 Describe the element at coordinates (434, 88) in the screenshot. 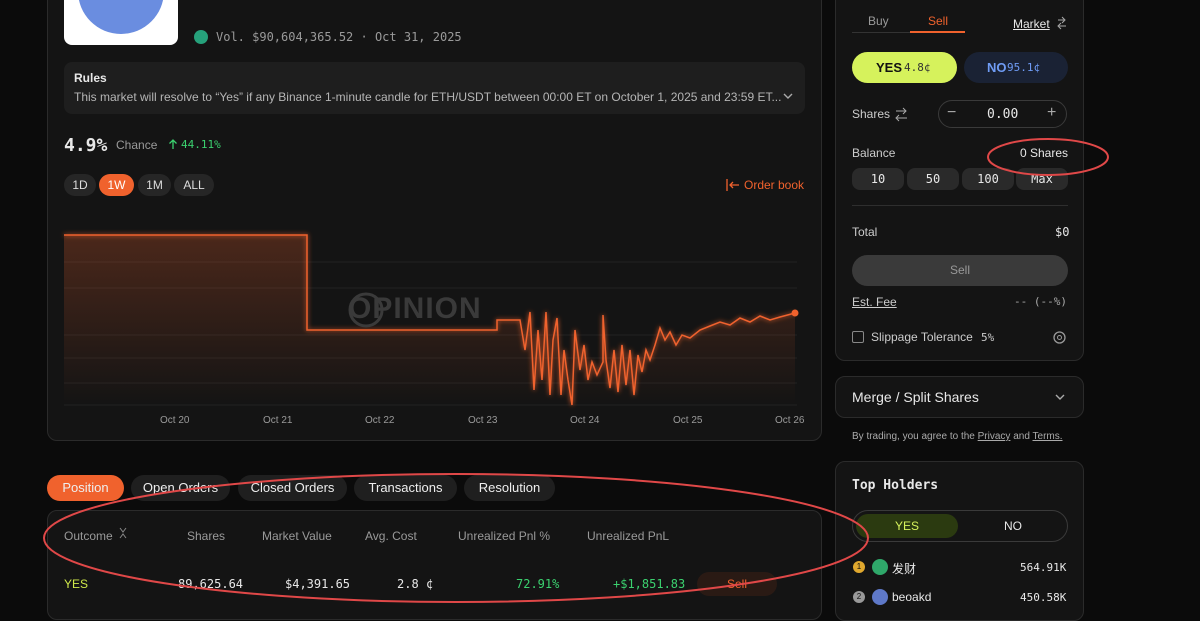

I see `rules-box` at that location.